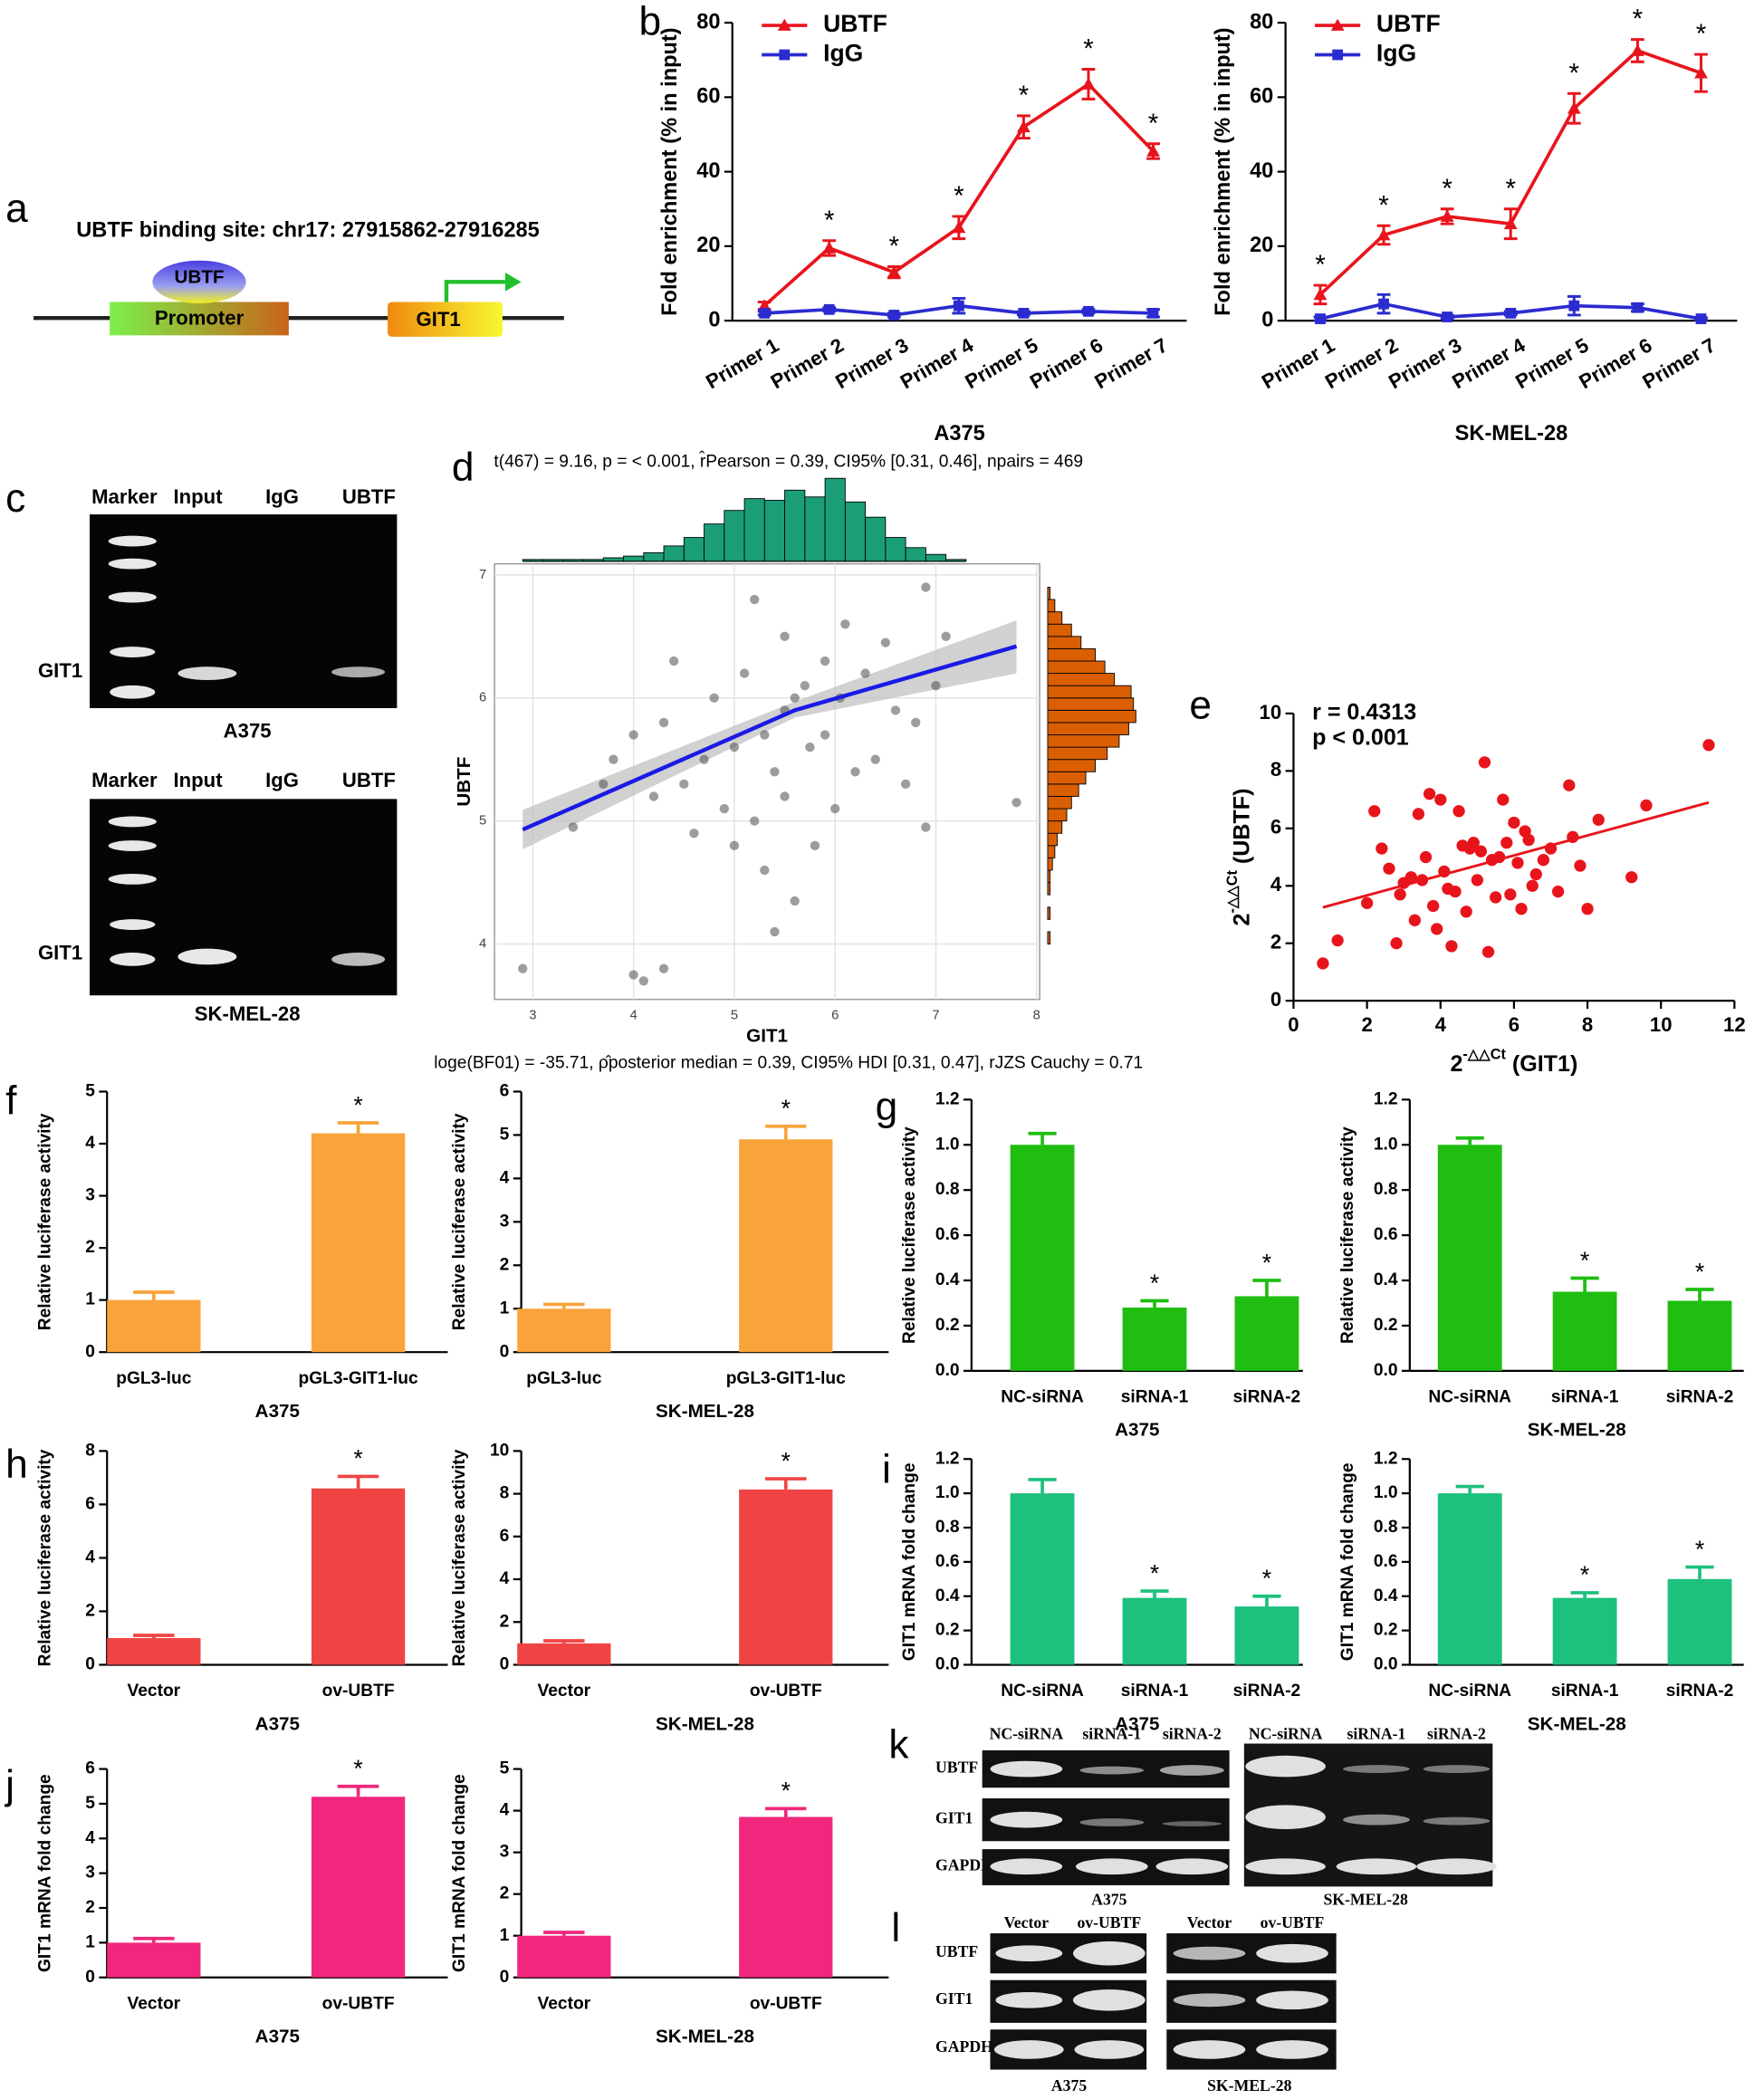 The width and height of the screenshot is (1764, 2099). What do you see at coordinates (1577, 1723) in the screenshot?
I see `subtitle: SK-MEL-28` at bounding box center [1577, 1723].